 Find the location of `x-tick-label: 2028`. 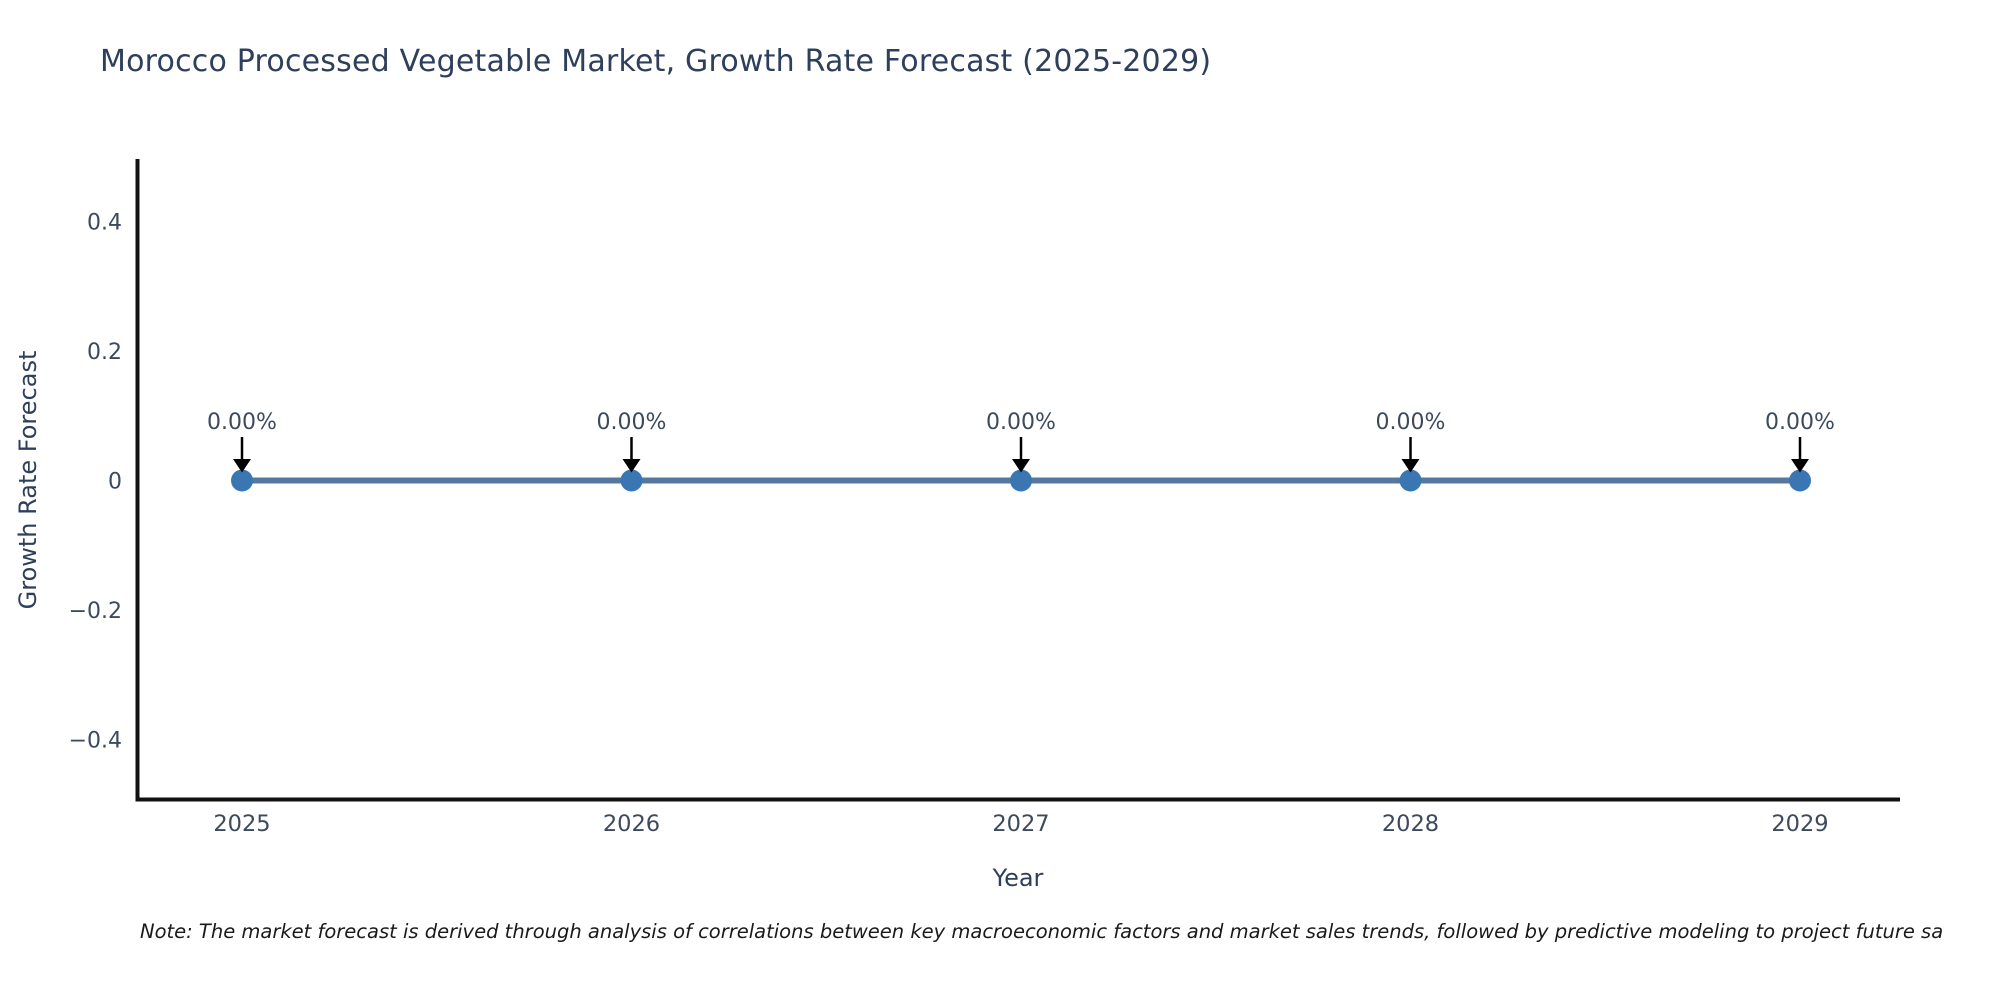

x-tick-label: 2028 is located at coordinates (1410, 824).